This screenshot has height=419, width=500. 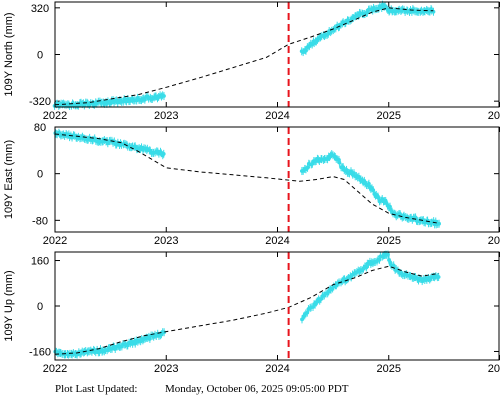 I want to click on footer-label: Plot Last Updated:, so click(x=96, y=389).